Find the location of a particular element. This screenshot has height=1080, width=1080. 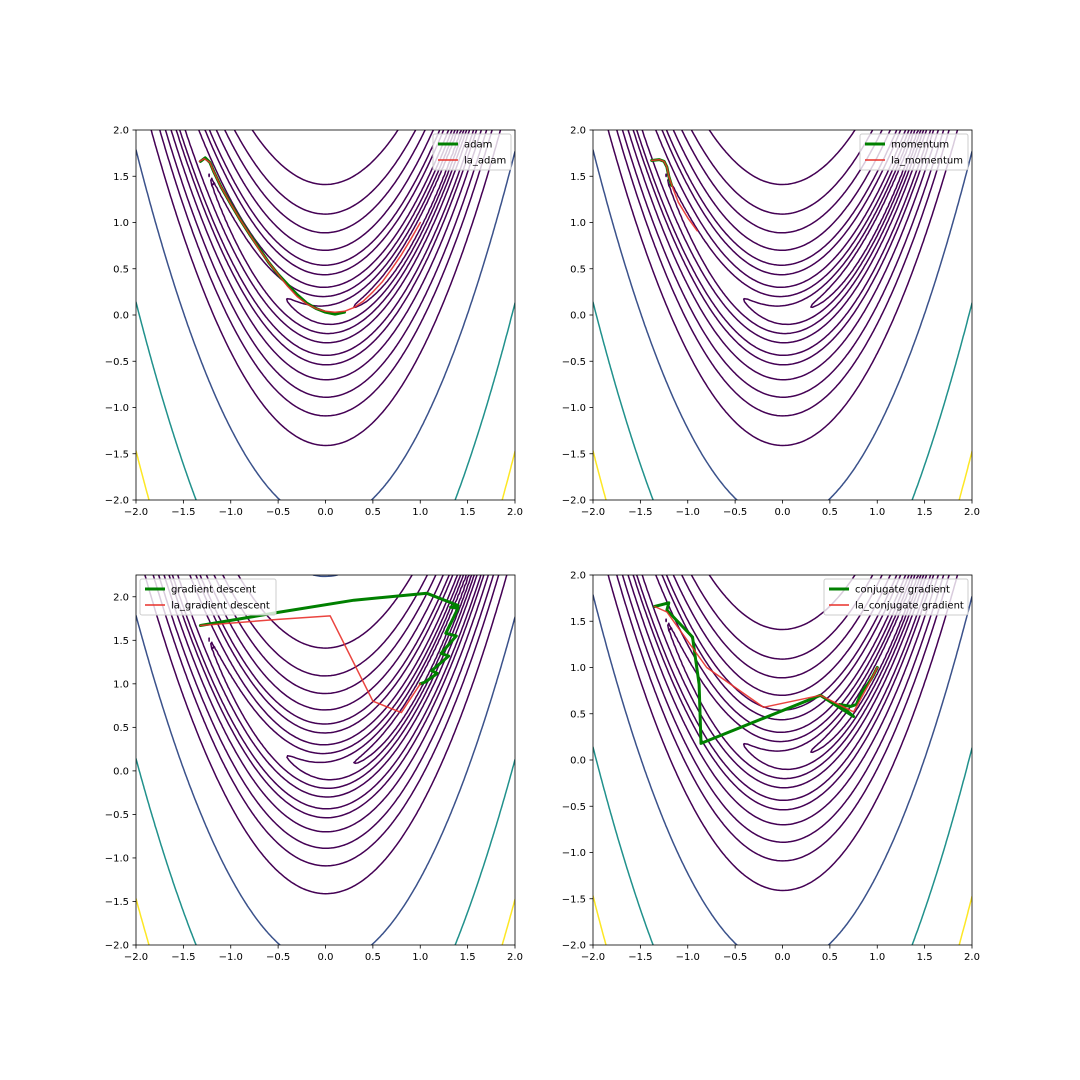

legend-label: la_momentum is located at coordinates (927, 161).